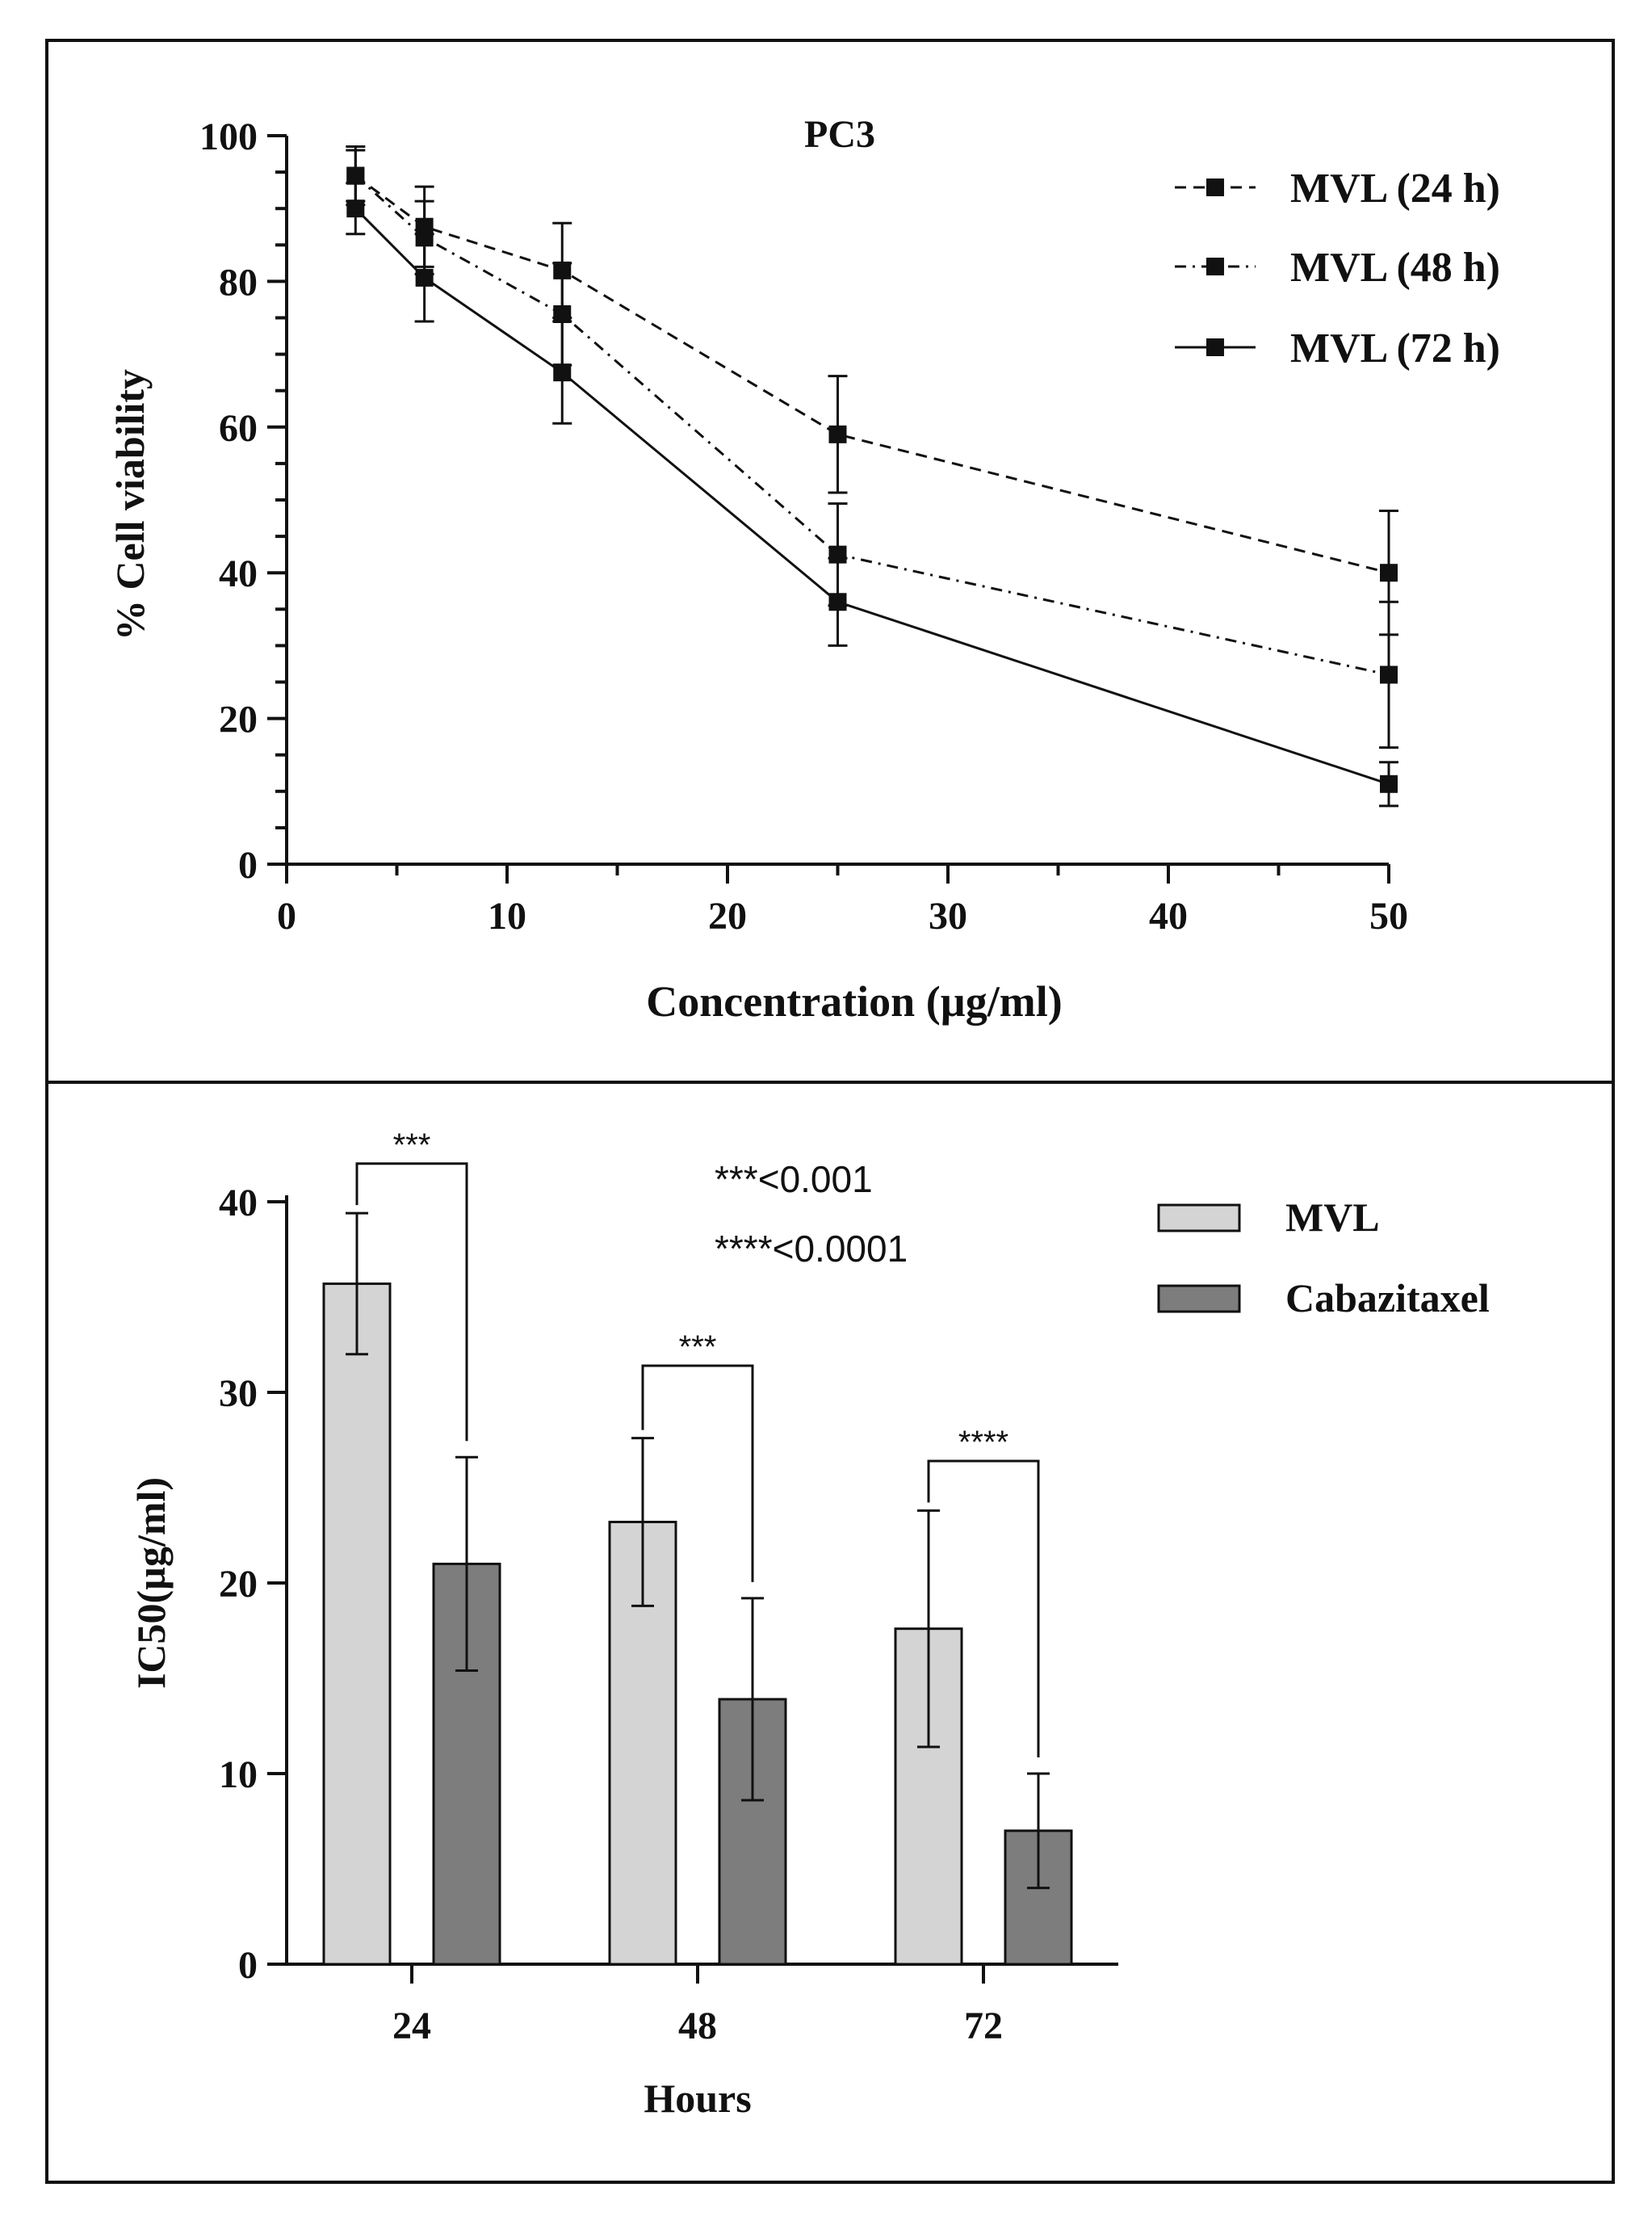  I want to click on legend-item: MVL (72 h), so click(1337, 348).